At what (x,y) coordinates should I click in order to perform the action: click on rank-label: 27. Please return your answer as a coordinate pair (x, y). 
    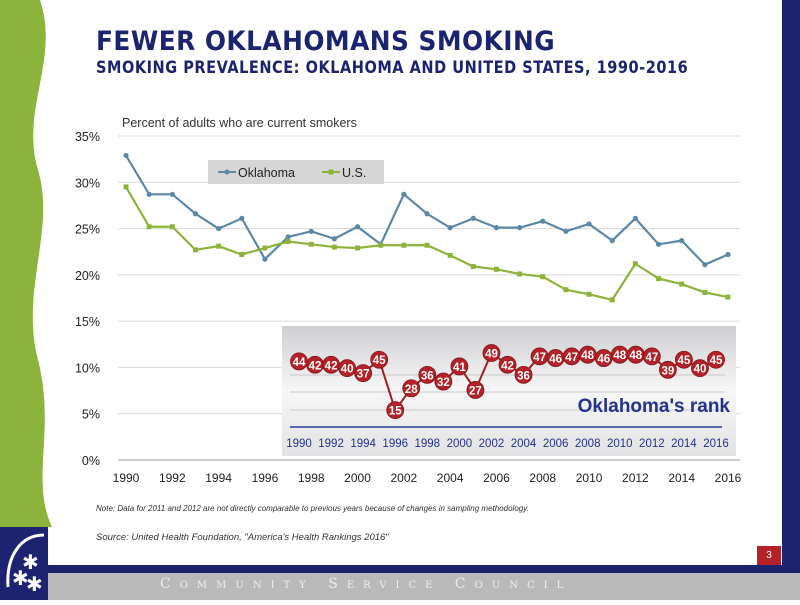
    Looking at the image, I should click on (475, 391).